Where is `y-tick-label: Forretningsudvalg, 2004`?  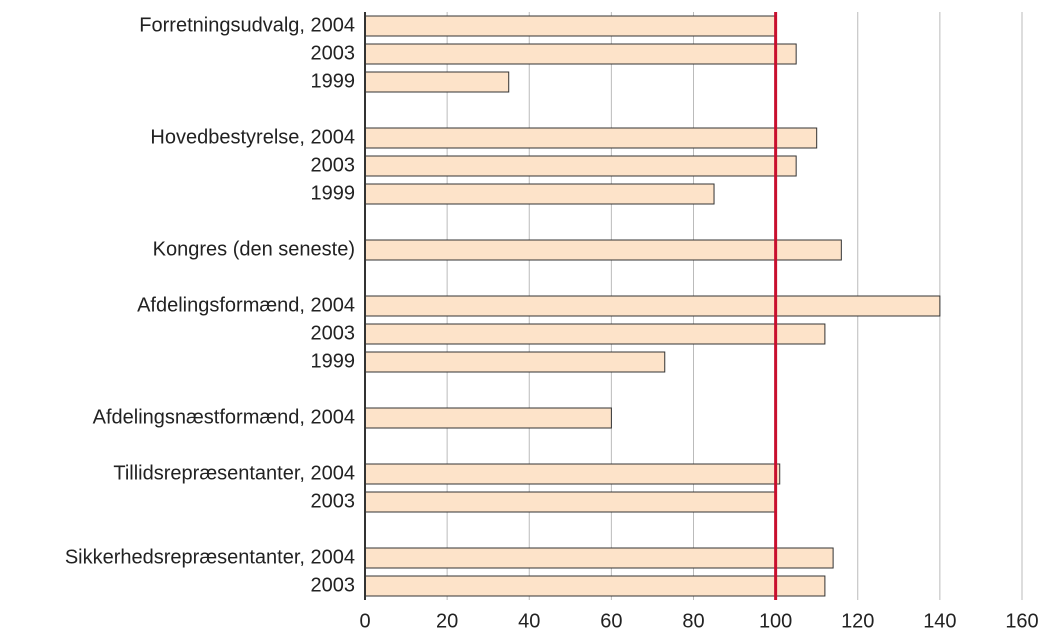 y-tick-label: Forretningsudvalg, 2004 is located at coordinates (247, 25).